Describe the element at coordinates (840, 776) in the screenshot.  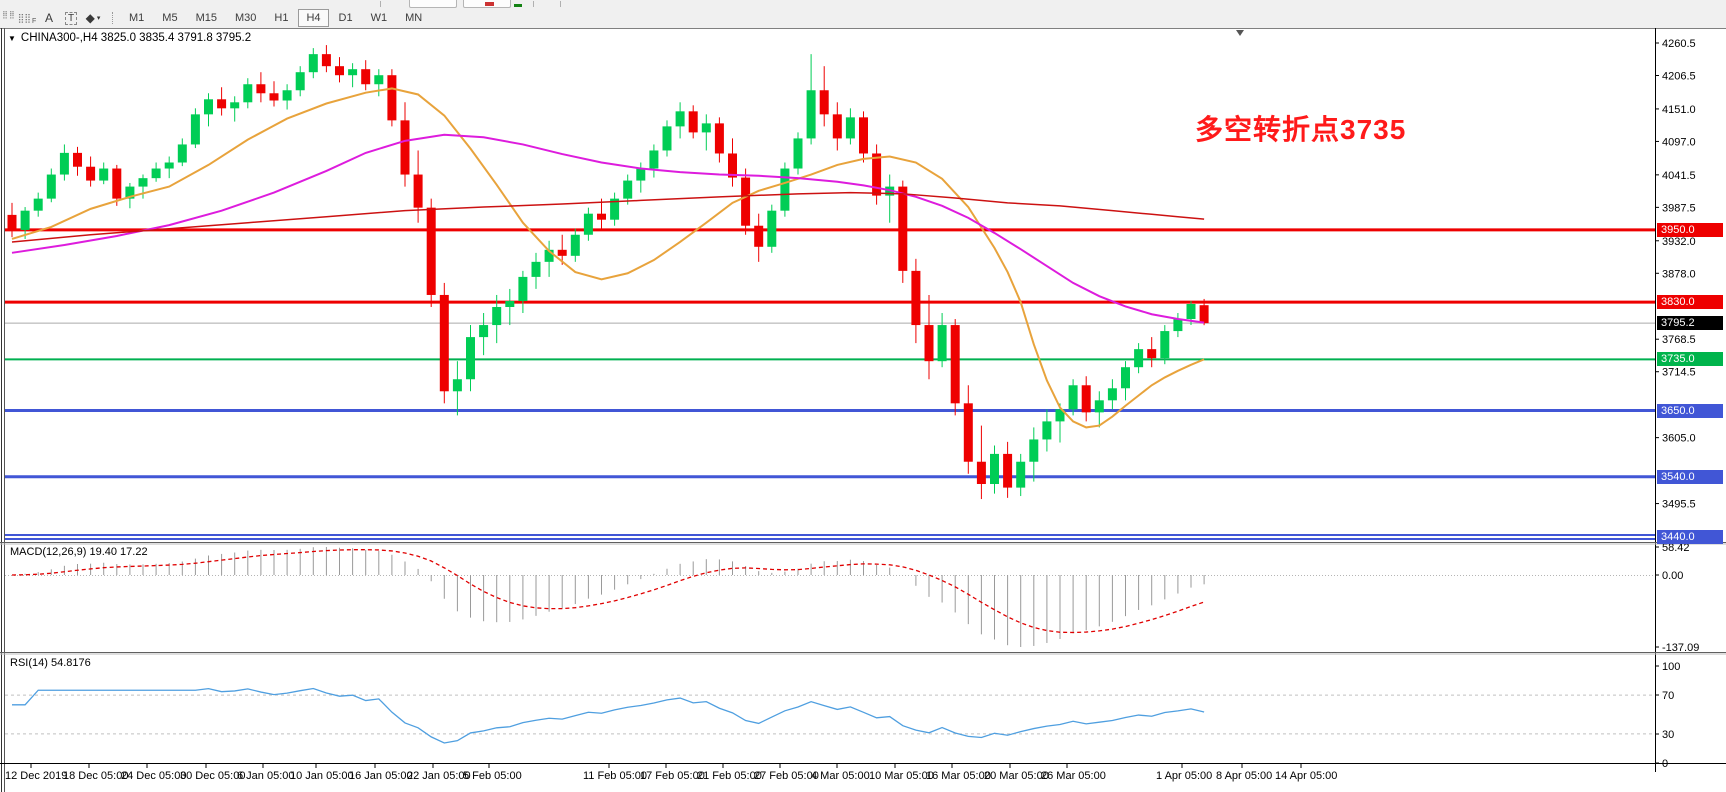
I see `time-label: 4 Mar 05:00` at that location.